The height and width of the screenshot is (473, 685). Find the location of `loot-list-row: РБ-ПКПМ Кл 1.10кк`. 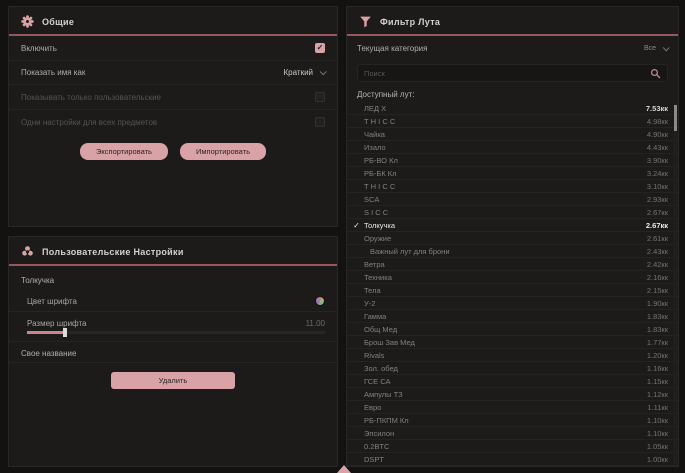

loot-list-row: РБ-ПКПМ Кл 1.10кк is located at coordinates (512, 420).